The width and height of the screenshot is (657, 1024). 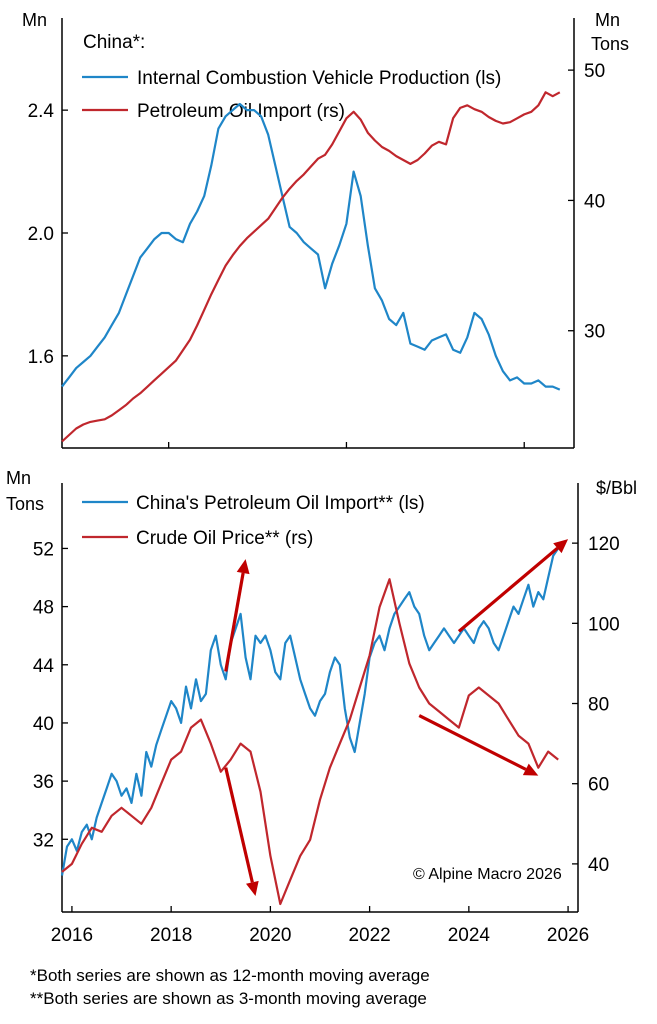 What do you see at coordinates (280, 503) in the screenshot?
I see `legend-label-oil-import: China's Petroleum Oil Import** (ls)` at bounding box center [280, 503].